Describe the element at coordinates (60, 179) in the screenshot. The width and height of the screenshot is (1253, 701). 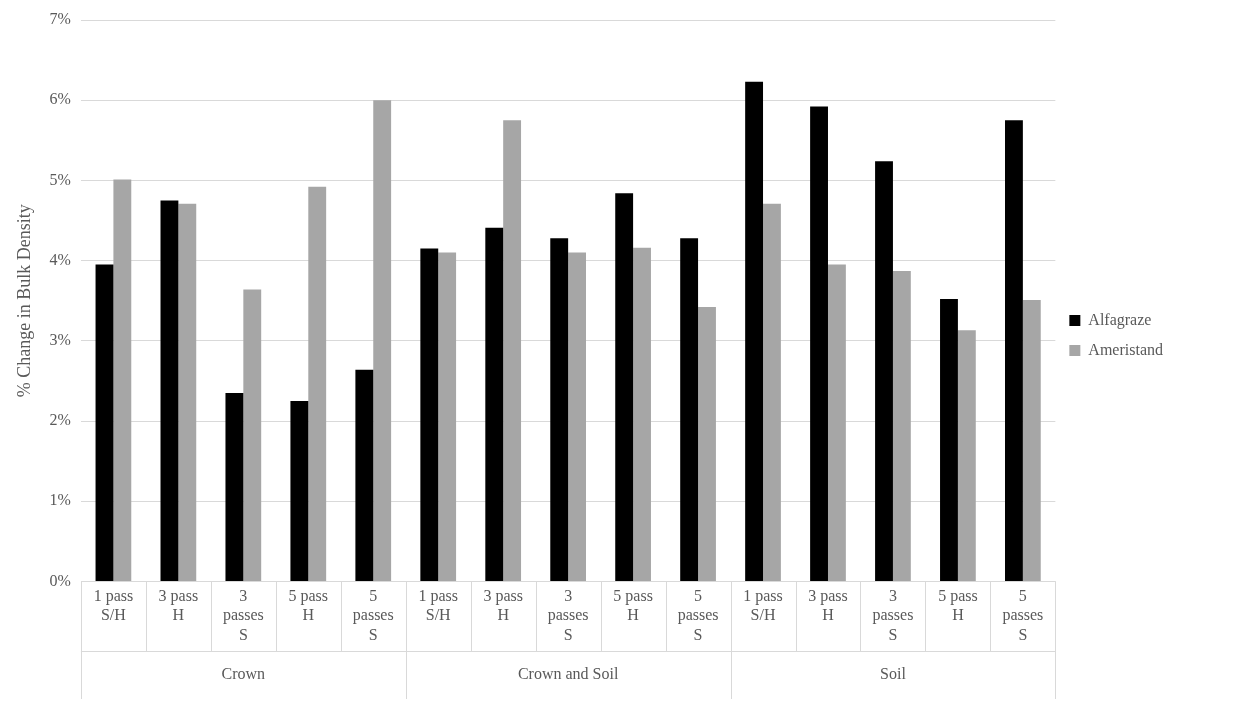
I see `y-tick-label: 5%` at that location.